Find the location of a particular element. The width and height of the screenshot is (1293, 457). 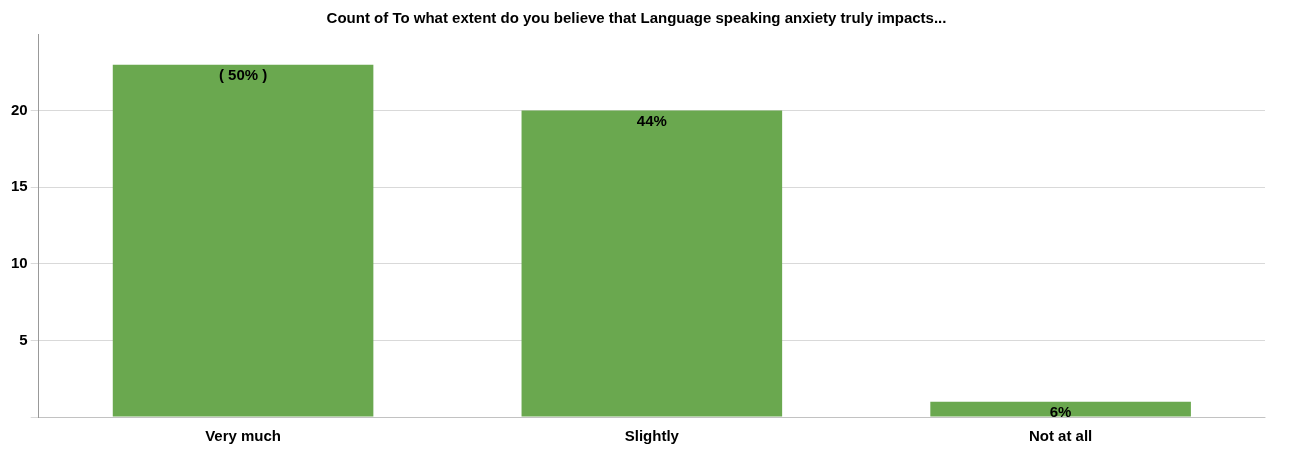

y-tick-label: 20 is located at coordinates (19, 109).